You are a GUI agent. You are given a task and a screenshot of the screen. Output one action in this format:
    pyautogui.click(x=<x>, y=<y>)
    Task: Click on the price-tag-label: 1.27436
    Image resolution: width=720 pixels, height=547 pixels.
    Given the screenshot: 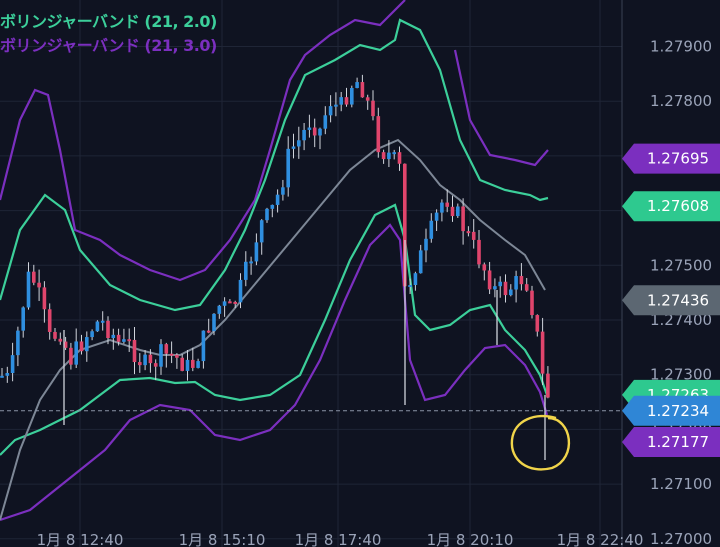 What is the action you would take?
    pyautogui.click(x=678, y=300)
    